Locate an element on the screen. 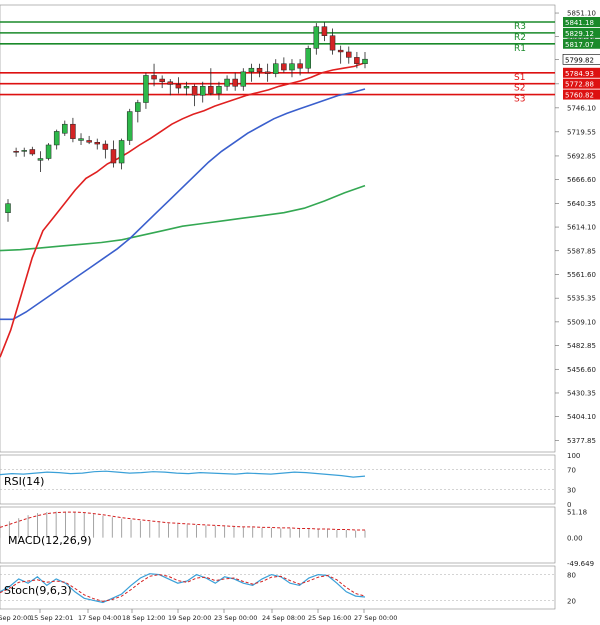 This screenshot has height=625, width=600. y-tick-label: 5587.85 is located at coordinates (581, 251).